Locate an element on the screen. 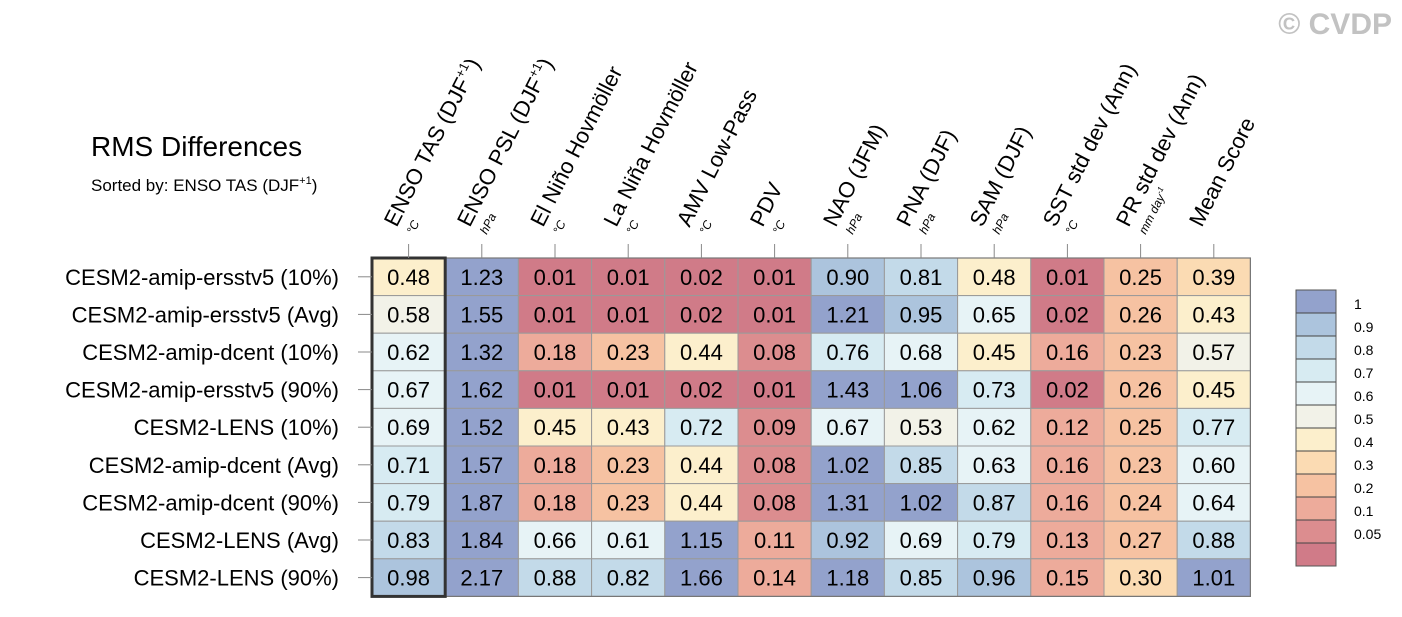 The image size is (1402, 617). cell-value: 1.01 is located at coordinates (1213, 578).